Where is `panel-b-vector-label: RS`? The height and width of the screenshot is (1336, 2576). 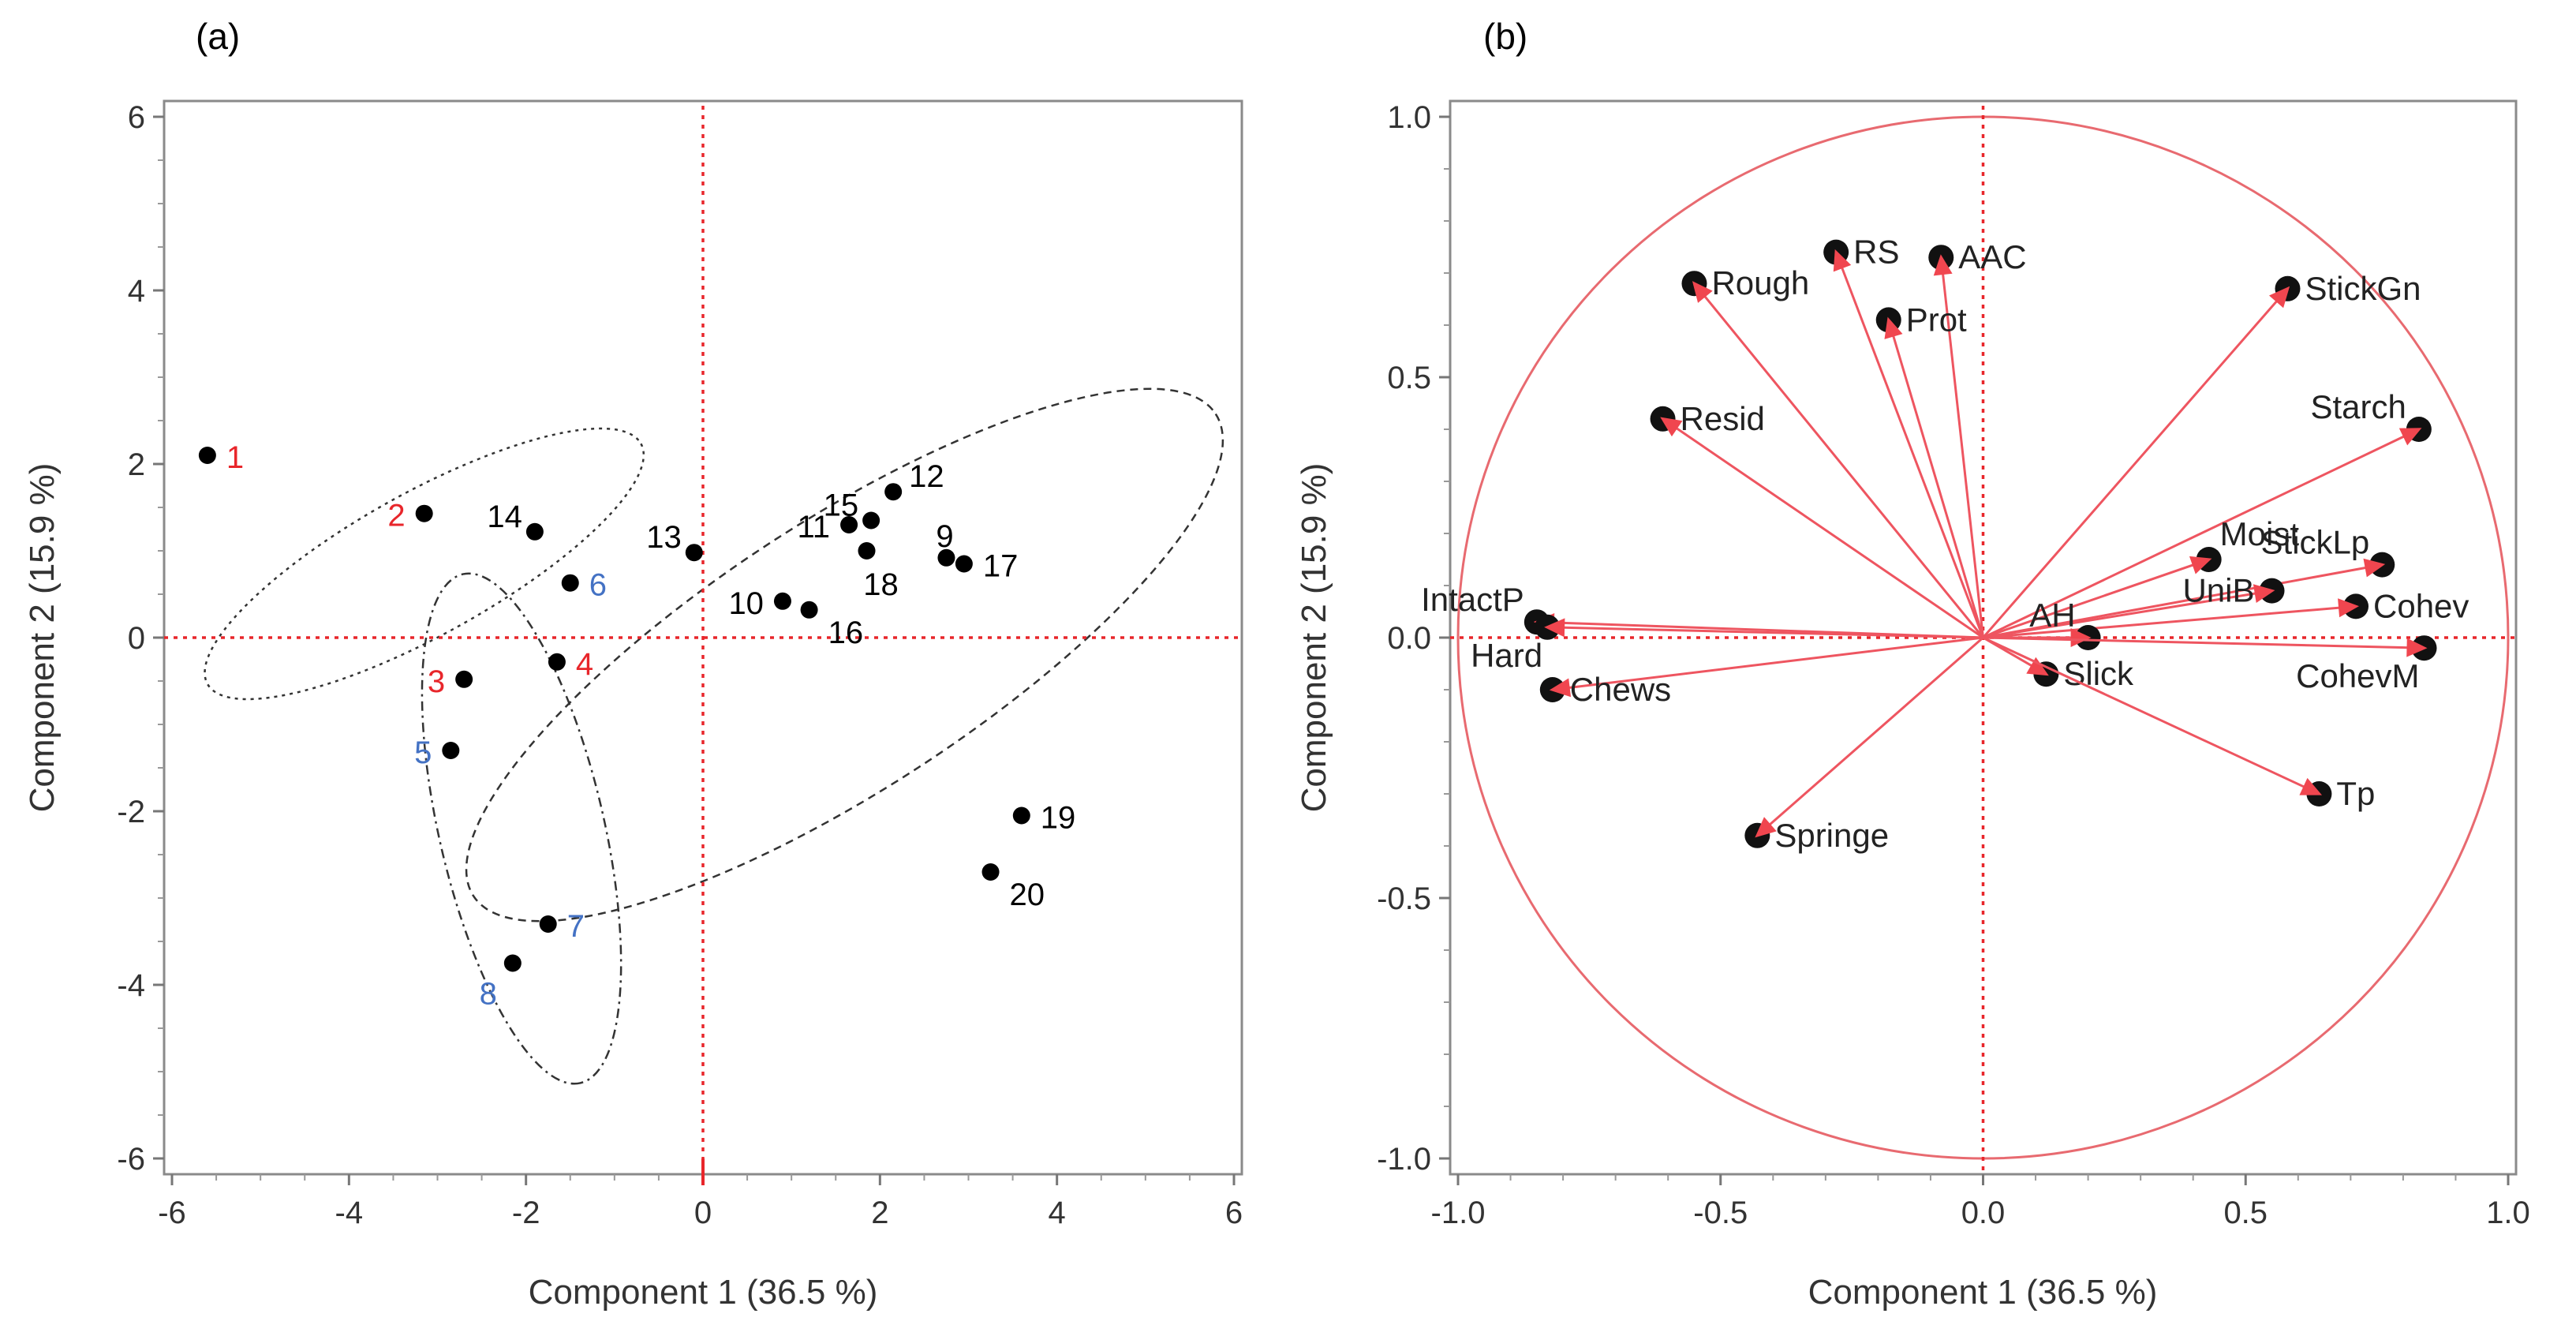 panel-b-vector-label: RS is located at coordinates (1876, 252).